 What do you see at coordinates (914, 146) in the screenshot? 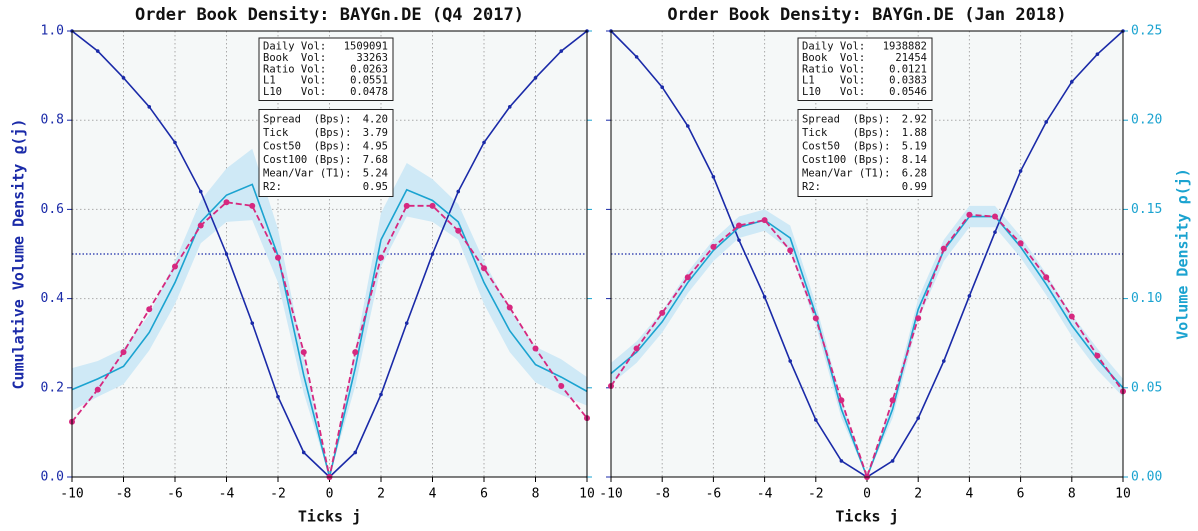
I see `stats-value: 5.19` at bounding box center [914, 146].